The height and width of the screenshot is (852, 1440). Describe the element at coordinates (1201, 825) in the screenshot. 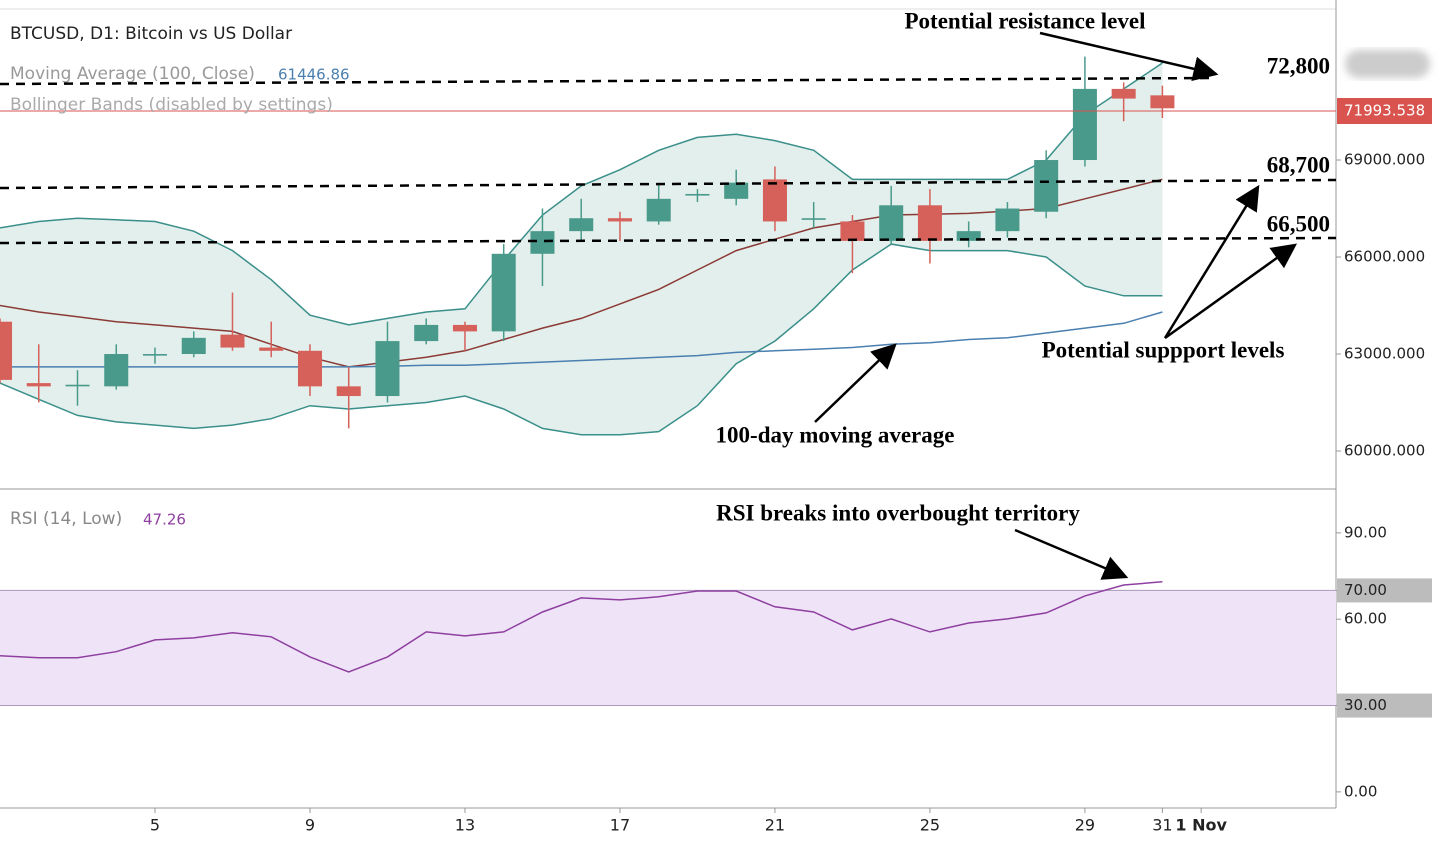

I see `x-tick-label: 1 Nov` at that location.